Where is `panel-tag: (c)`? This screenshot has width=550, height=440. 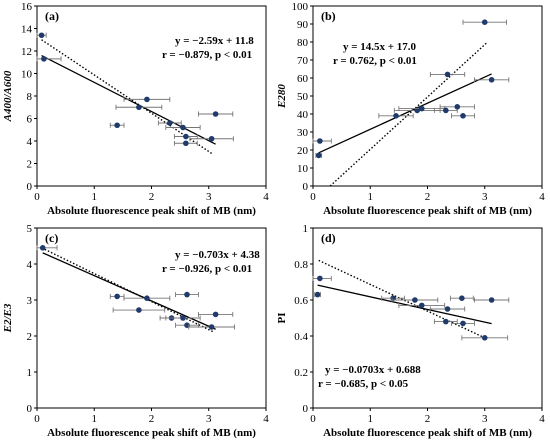
panel-tag: (c) is located at coordinates (51, 238).